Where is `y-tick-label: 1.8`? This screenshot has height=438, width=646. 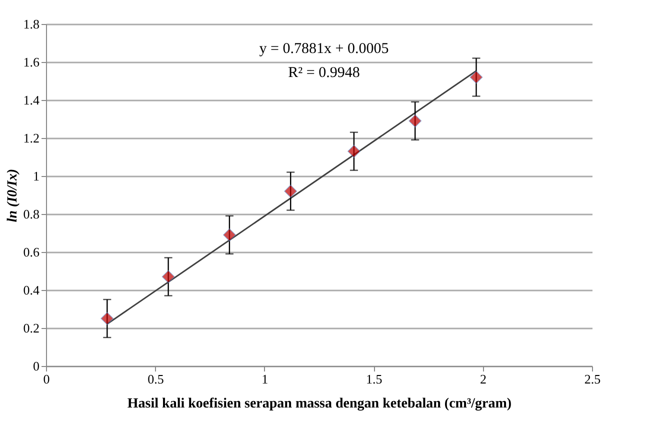
y-tick-label: 1.8 is located at coordinates (31, 24).